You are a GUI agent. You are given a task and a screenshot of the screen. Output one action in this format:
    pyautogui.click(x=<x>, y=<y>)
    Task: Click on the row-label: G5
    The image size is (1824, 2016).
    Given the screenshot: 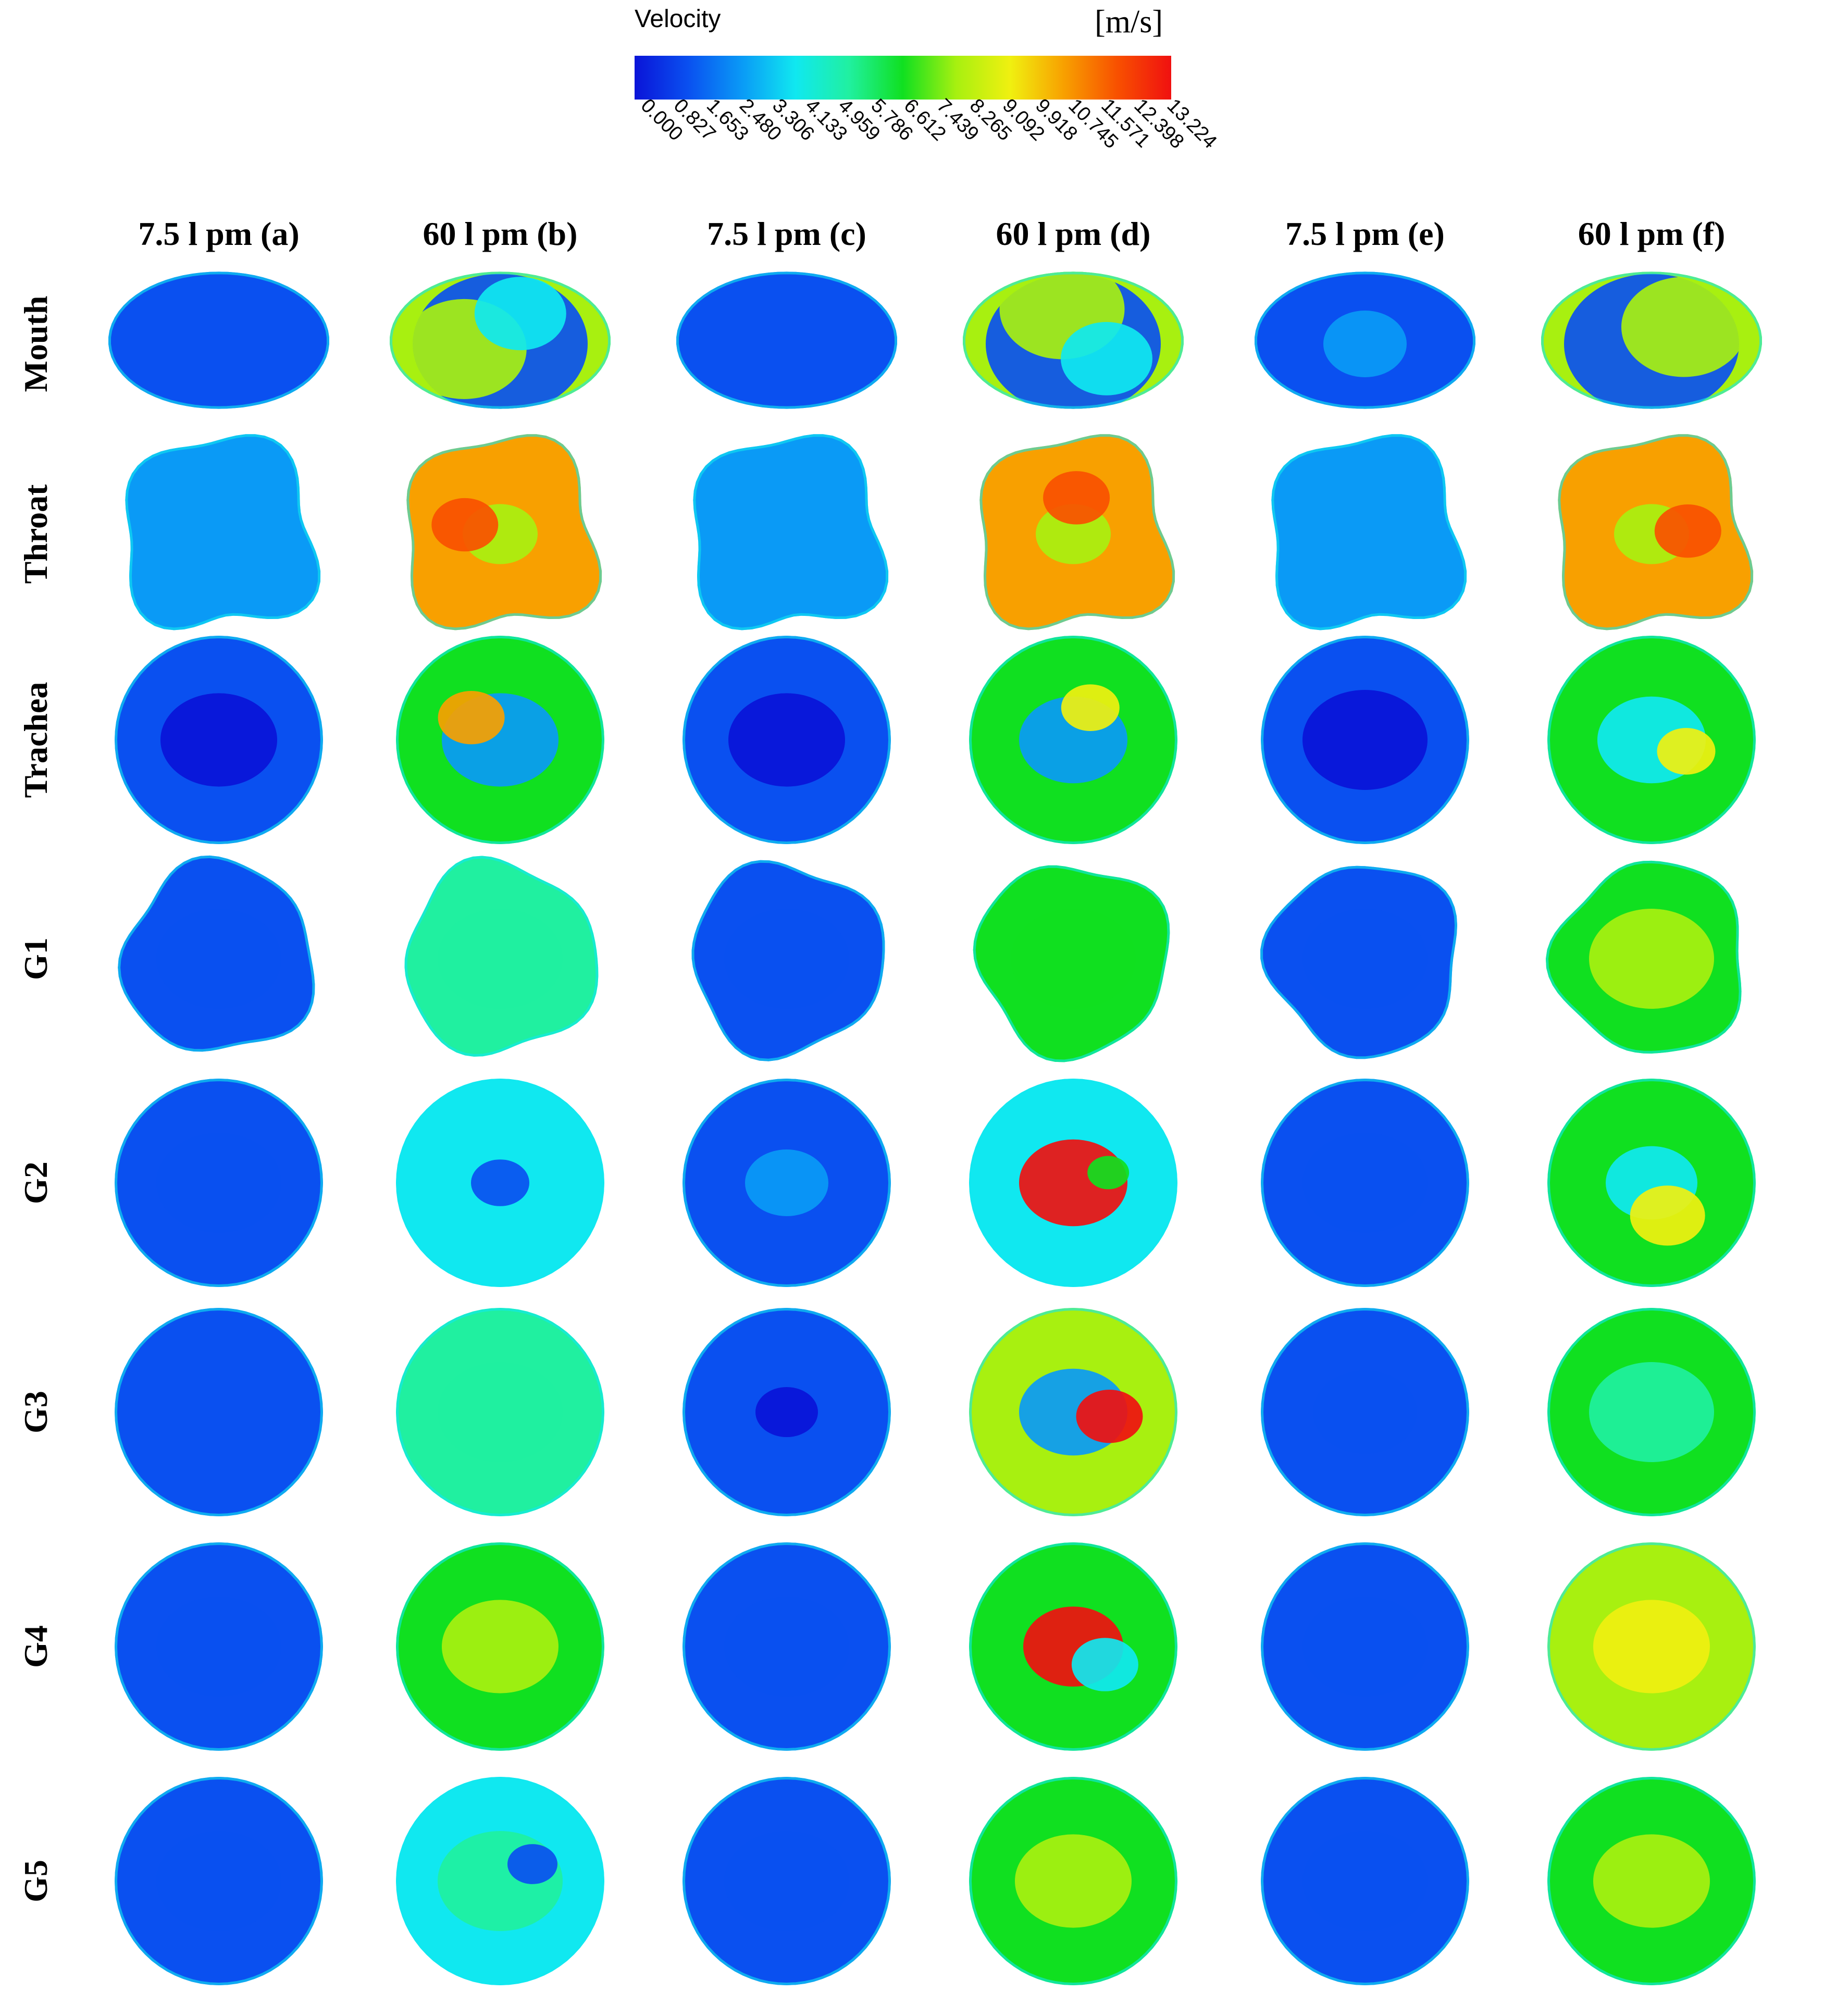 What is the action you would take?
    pyautogui.click(x=35, y=1881)
    